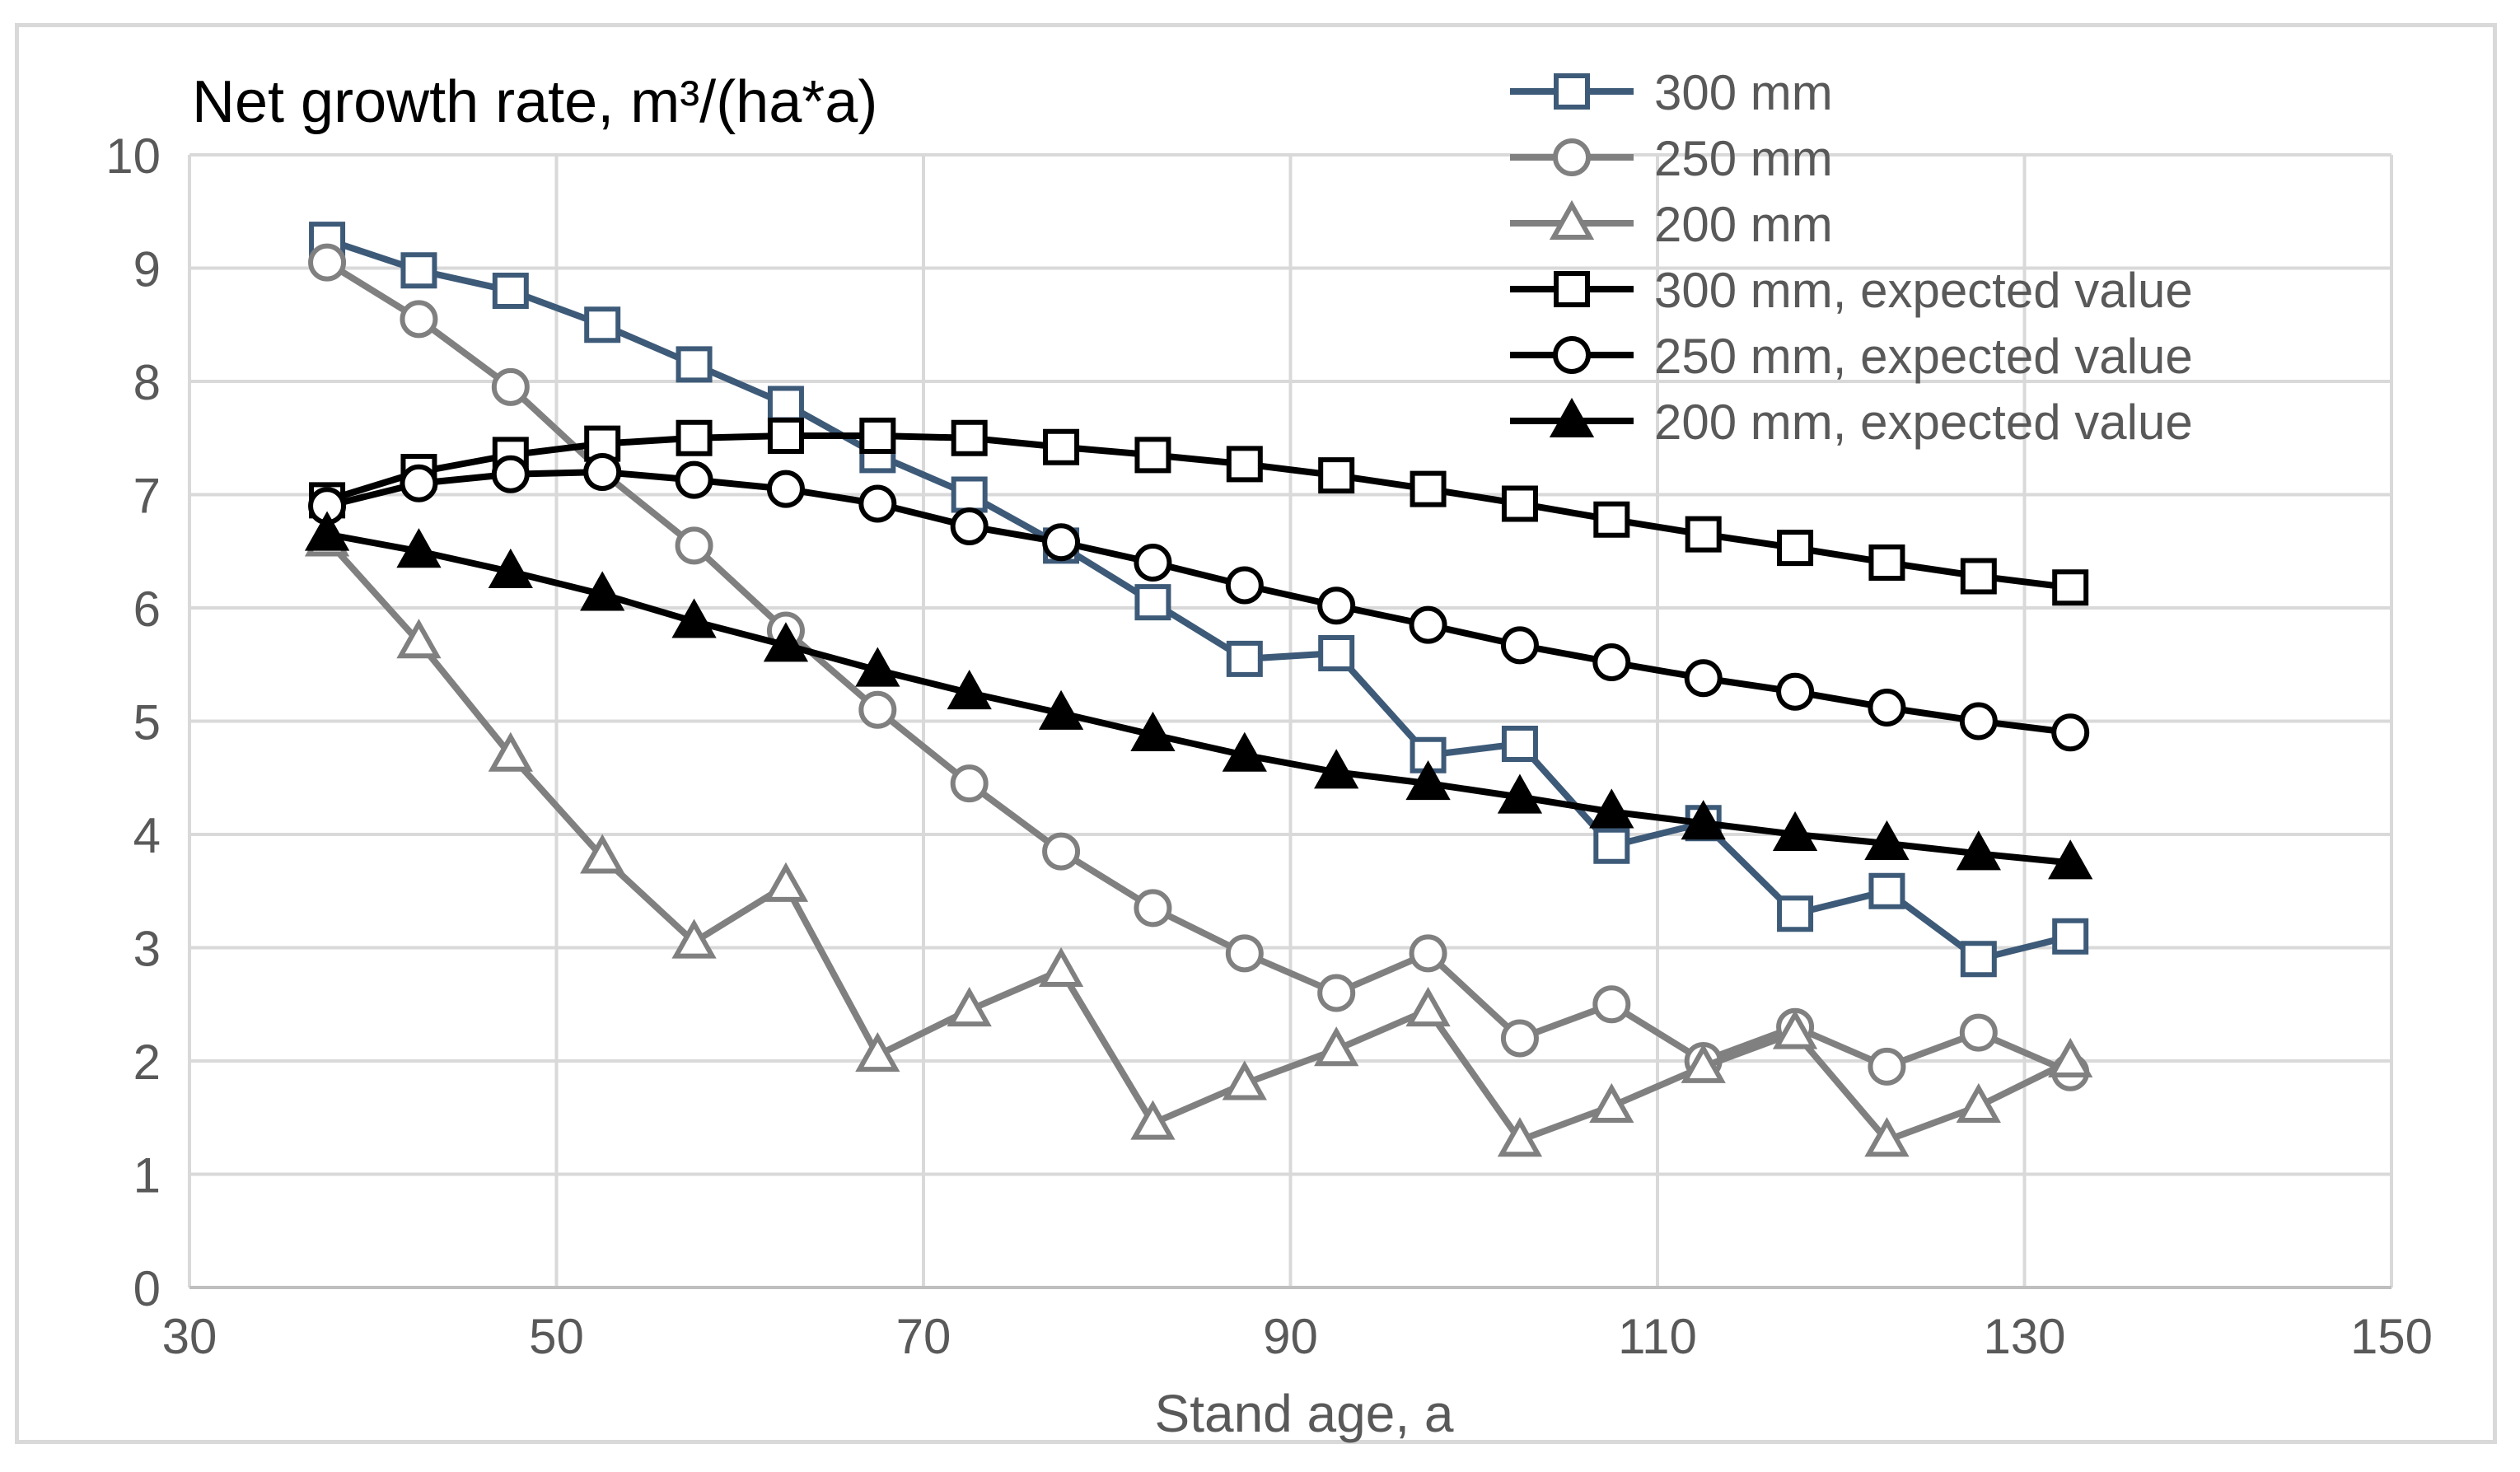 The width and height of the screenshot is (2520, 1472). I want to click on x-tick-label: 90, so click(1290, 1336).